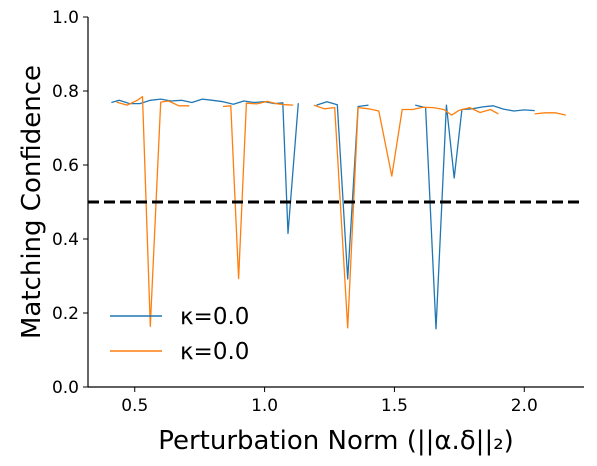 The image size is (597, 466). Describe the element at coordinates (329, 401) in the screenshot. I see `x-ticks: 0.5 1.0 1.5 2.0` at that location.